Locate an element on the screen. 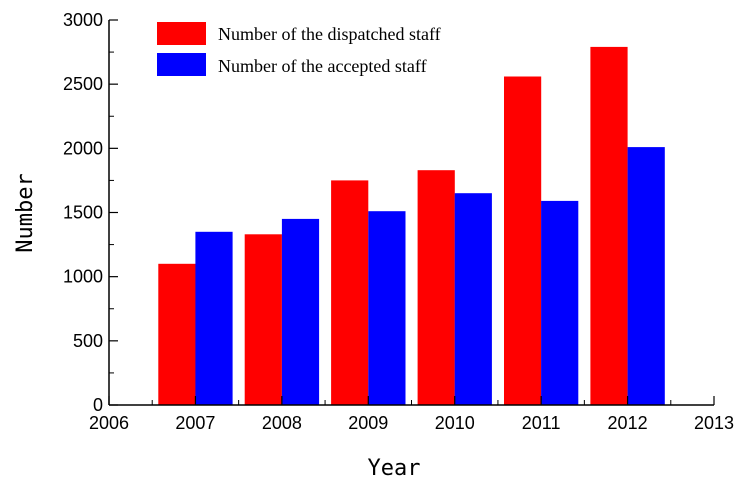 The height and width of the screenshot is (480, 739). legend-swatch-accepted is located at coordinates (181, 64).